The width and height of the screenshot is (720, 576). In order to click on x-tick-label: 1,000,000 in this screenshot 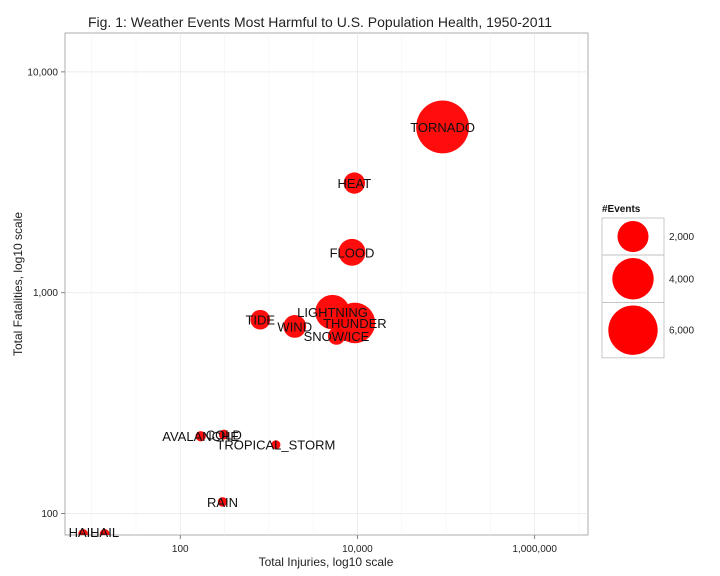, I will do `click(534, 549)`.